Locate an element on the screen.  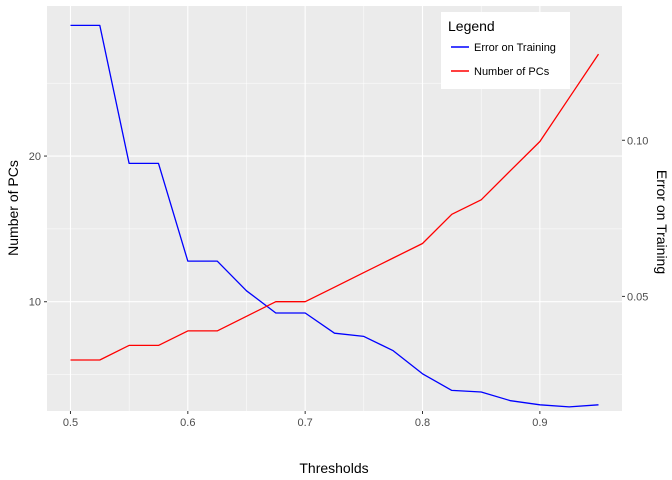
legend: Legend Error on Training Number of PCs is located at coordinates (505, 50).